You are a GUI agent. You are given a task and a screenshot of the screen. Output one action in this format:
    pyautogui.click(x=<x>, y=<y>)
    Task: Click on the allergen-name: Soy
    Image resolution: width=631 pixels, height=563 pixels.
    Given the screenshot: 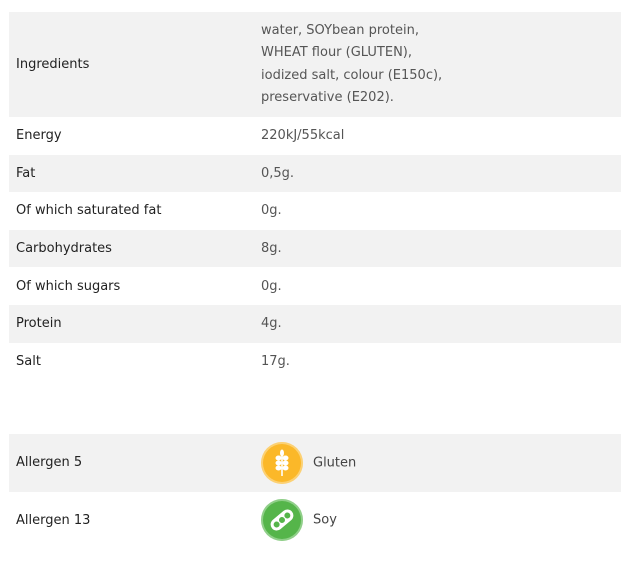 What is the action you would take?
    pyautogui.click(x=325, y=520)
    